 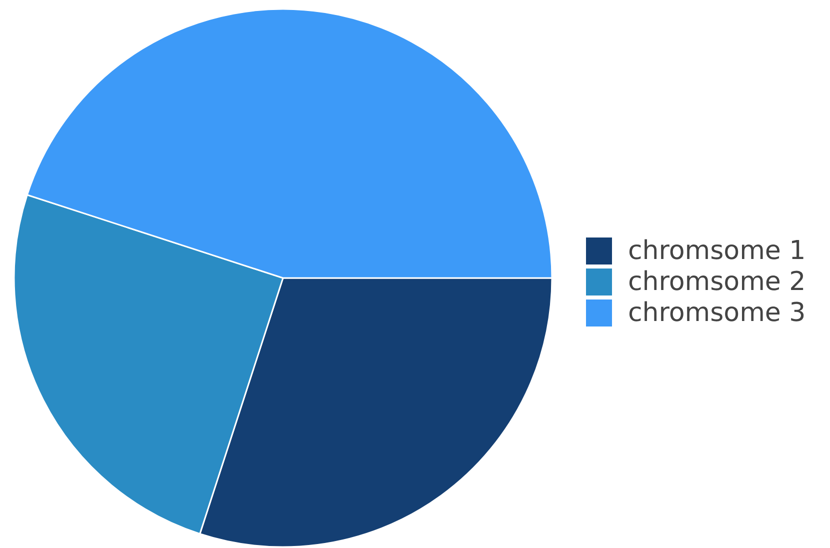 What do you see at coordinates (717, 282) in the screenshot?
I see `legend-label: chromsome 2` at bounding box center [717, 282].